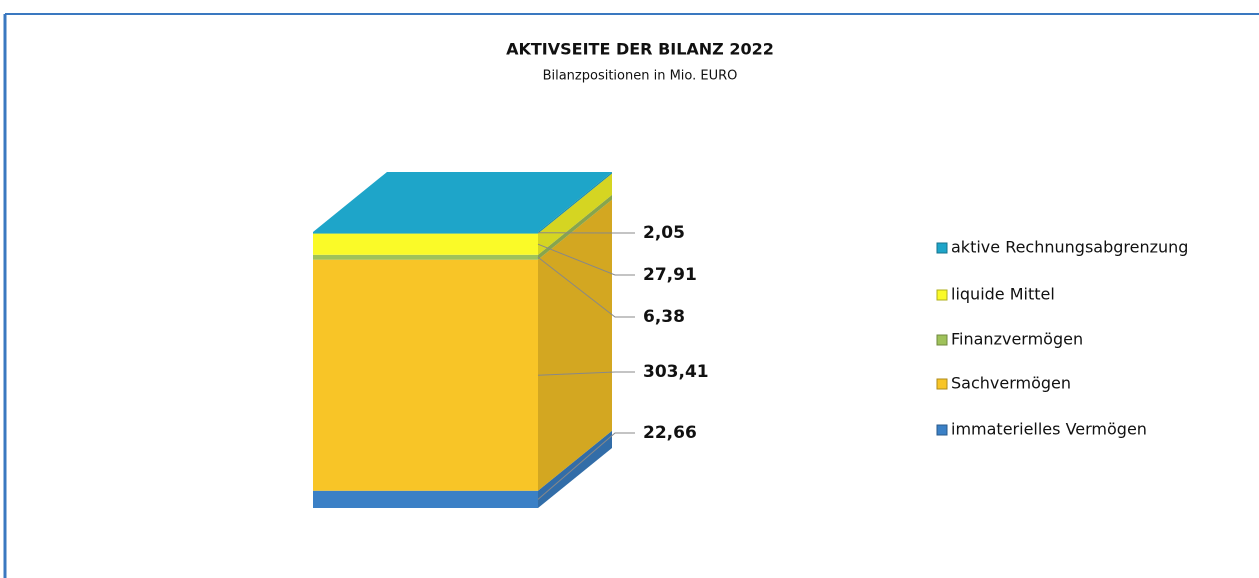 This screenshot has width=1259, height=578. Describe the element at coordinates (640, 49) in the screenshot. I see `chart-title: AKTIVSEITE DER BILANZ 2022` at that location.